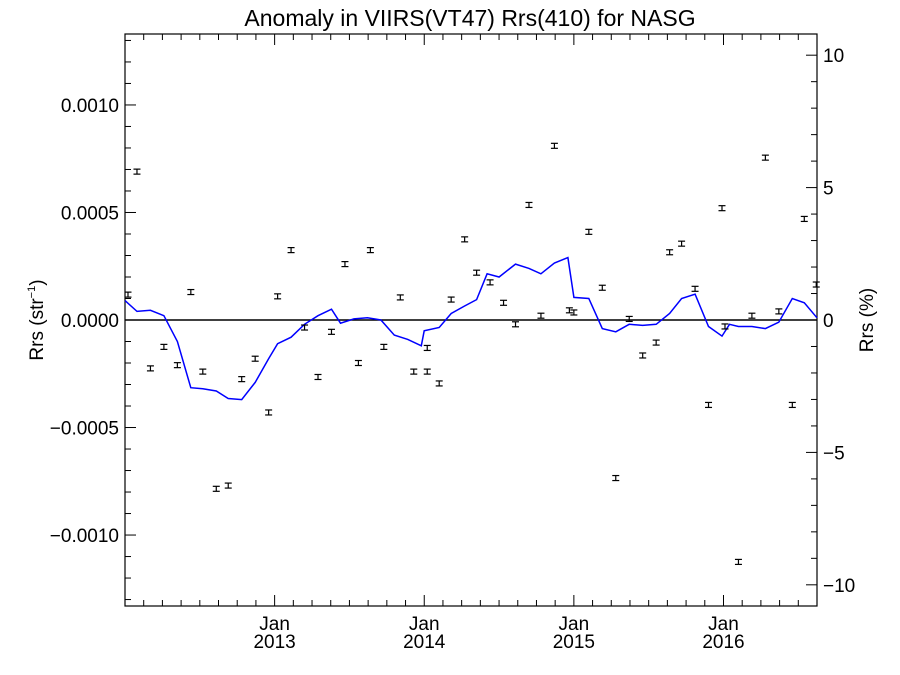 Image resolution: width=900 pixels, height=675 pixels. What do you see at coordinates (723, 642) in the screenshot?
I see `x-tick-label-year: 2016` at bounding box center [723, 642].